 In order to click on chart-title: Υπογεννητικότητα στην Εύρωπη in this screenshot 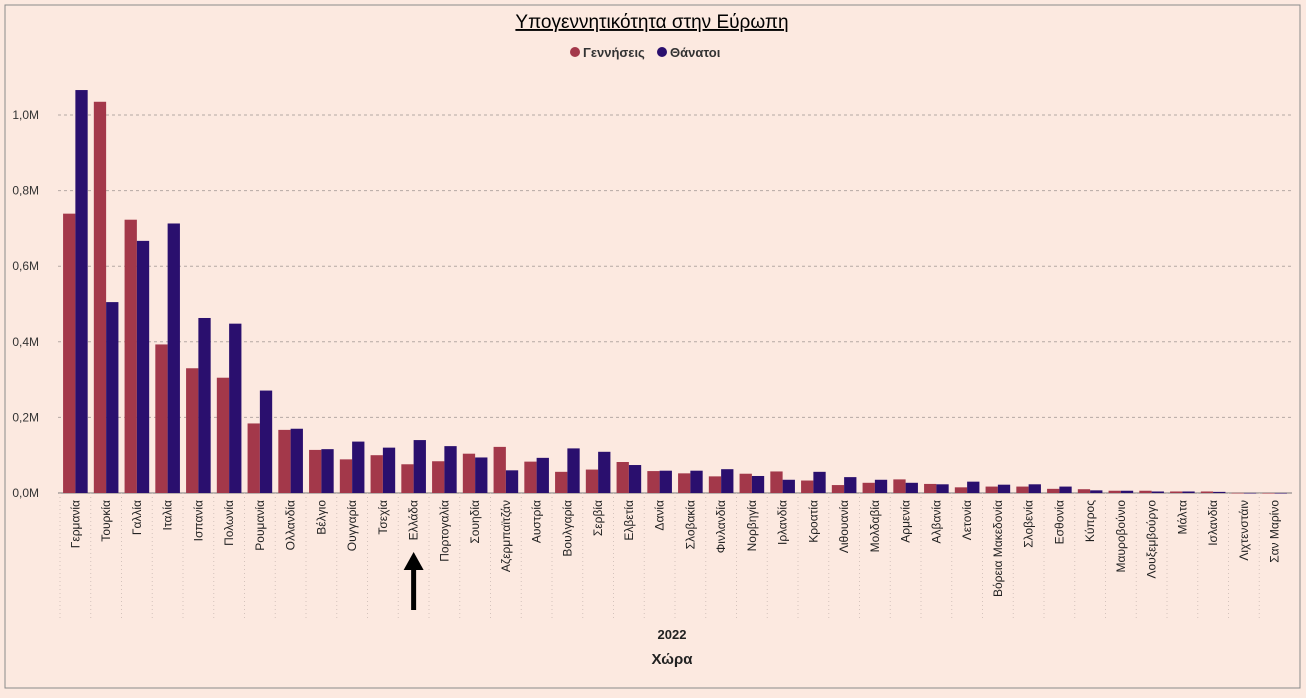, I will do `click(651, 22)`.